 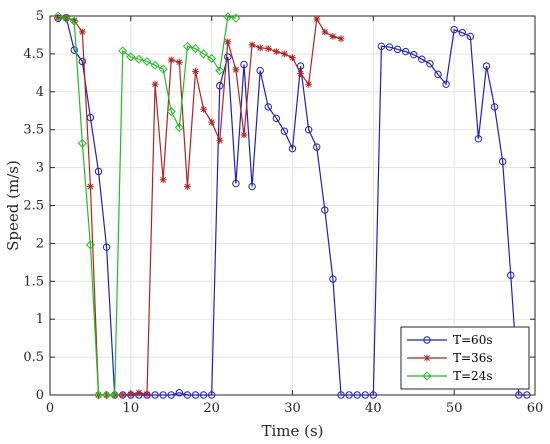 I want to click on legend-label: T=36s, so click(x=473, y=358).